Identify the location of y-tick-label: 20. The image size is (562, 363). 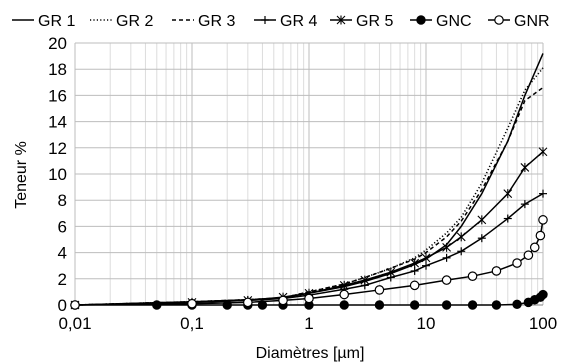
(57, 43).